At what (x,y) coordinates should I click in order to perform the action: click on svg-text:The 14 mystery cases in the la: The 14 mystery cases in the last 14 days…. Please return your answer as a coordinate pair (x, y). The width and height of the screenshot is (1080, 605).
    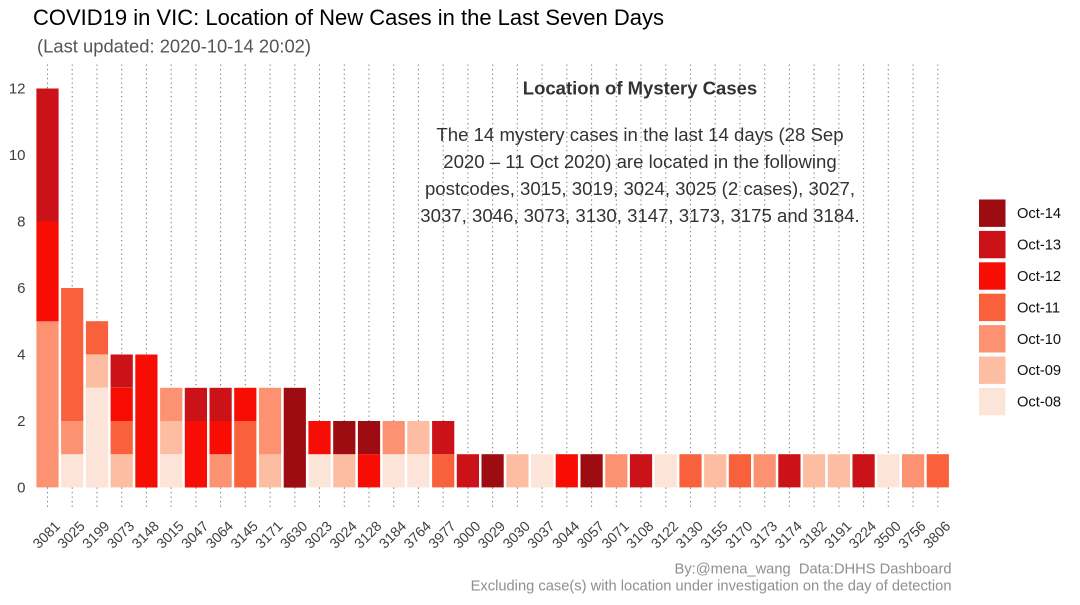
    Looking at the image, I should click on (639, 134).